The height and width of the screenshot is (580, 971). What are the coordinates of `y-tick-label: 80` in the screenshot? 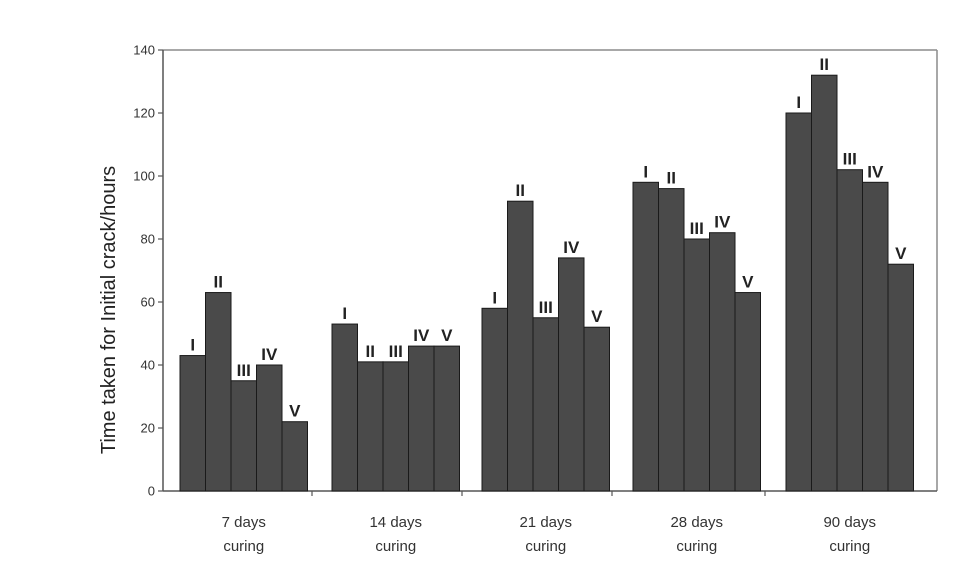 It's located at (148, 239).